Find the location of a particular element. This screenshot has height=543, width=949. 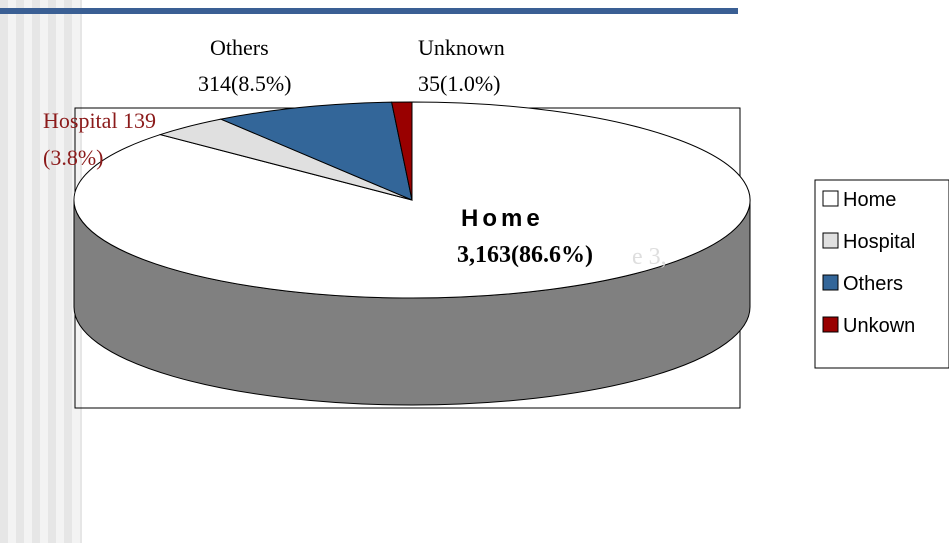

legend: Home Hospital Others Unkown is located at coordinates (881, 274).